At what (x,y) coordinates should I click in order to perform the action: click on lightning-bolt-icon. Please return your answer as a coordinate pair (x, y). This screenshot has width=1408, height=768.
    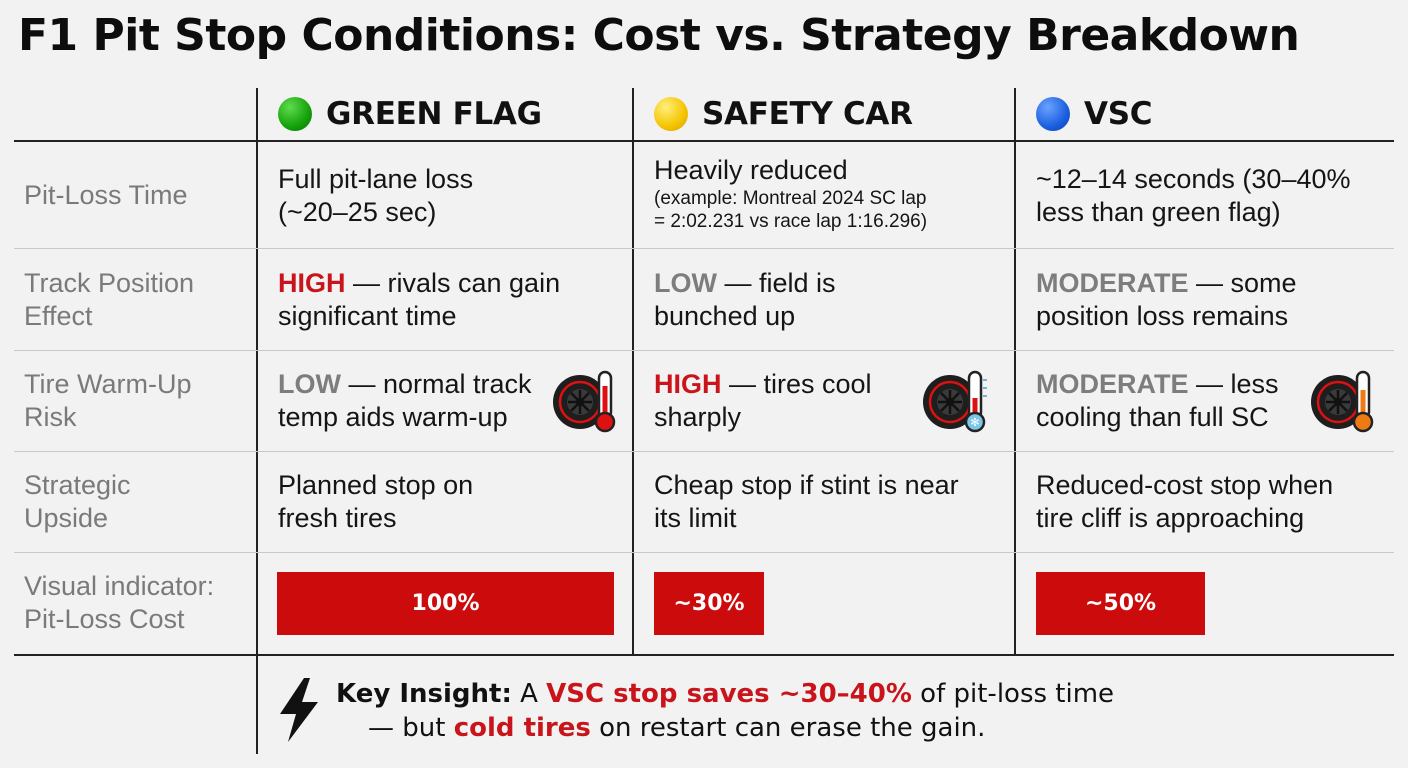
    Looking at the image, I should click on (299, 710).